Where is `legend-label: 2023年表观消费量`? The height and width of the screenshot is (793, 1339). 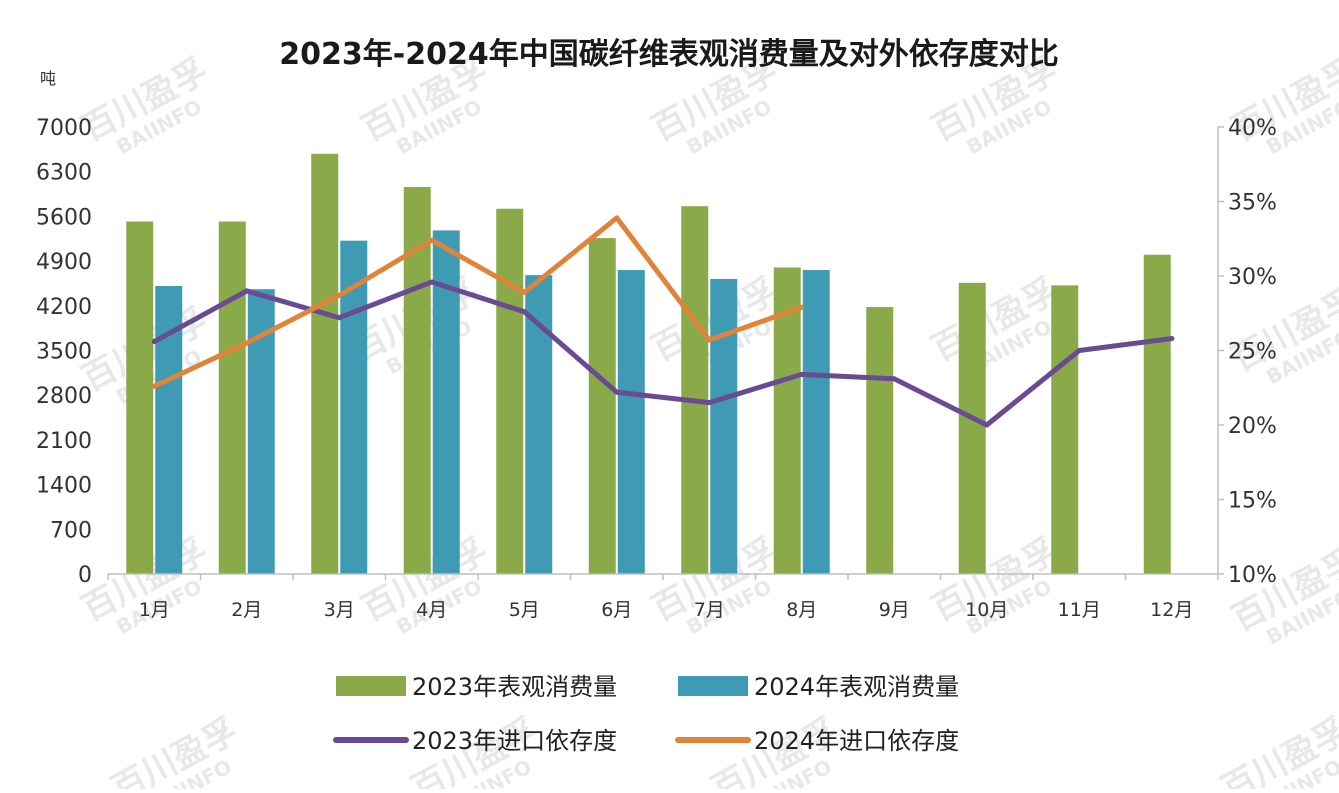
legend-label: 2023年表观消费量 is located at coordinates (514, 687).